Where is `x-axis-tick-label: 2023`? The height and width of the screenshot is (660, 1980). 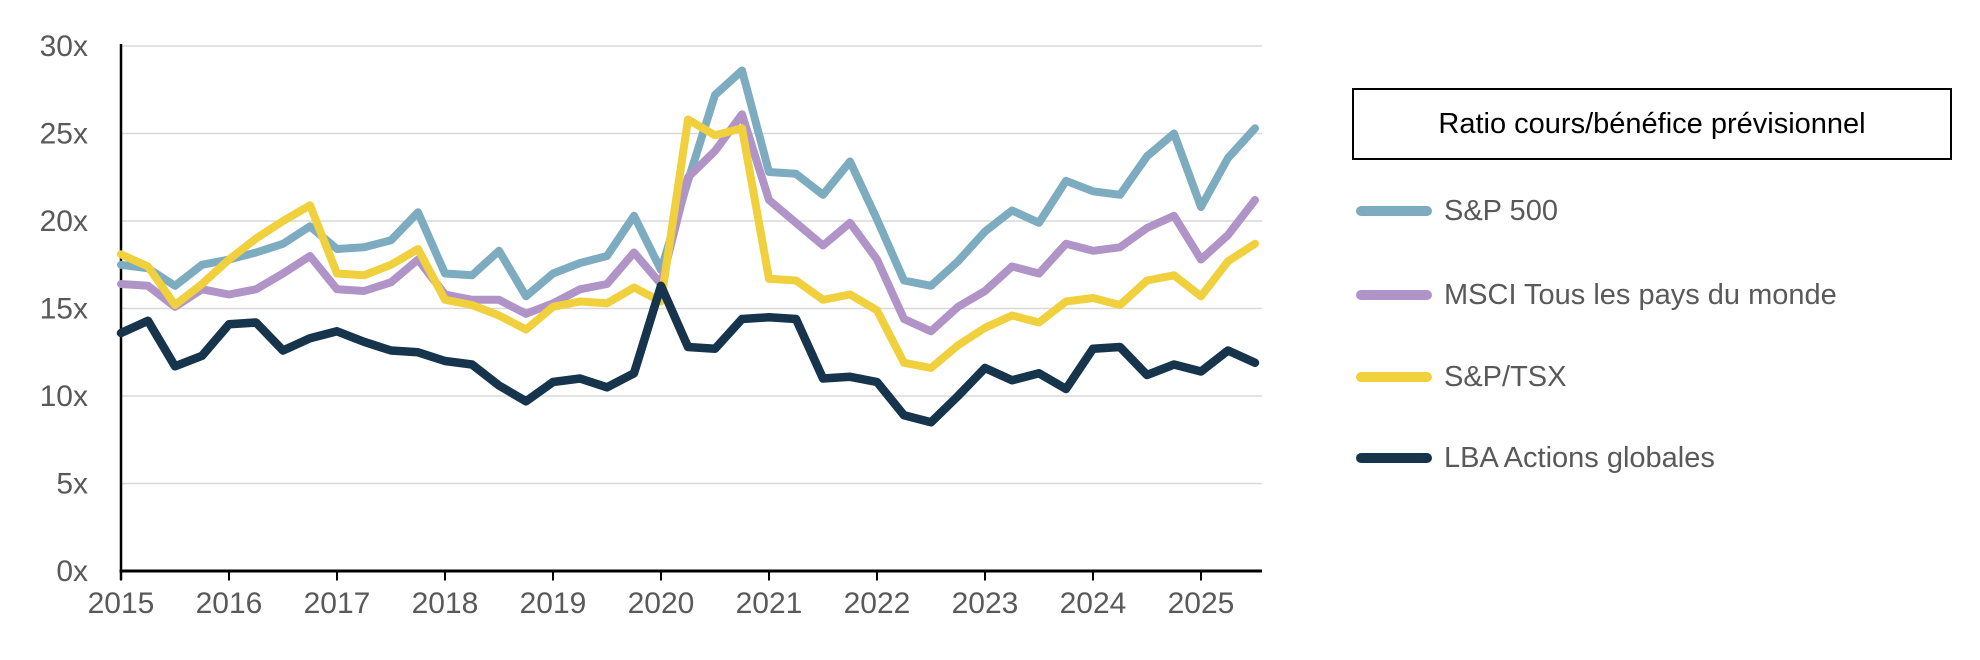
x-axis-tick-label: 2023 is located at coordinates (985, 603).